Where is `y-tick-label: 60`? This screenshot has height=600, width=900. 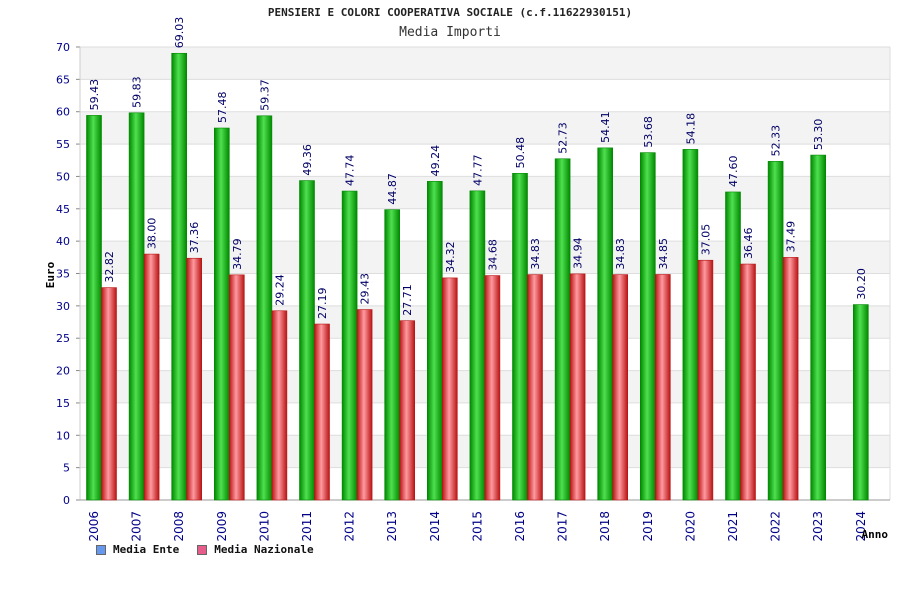
y-tick-label: 60 is located at coordinates (63, 112).